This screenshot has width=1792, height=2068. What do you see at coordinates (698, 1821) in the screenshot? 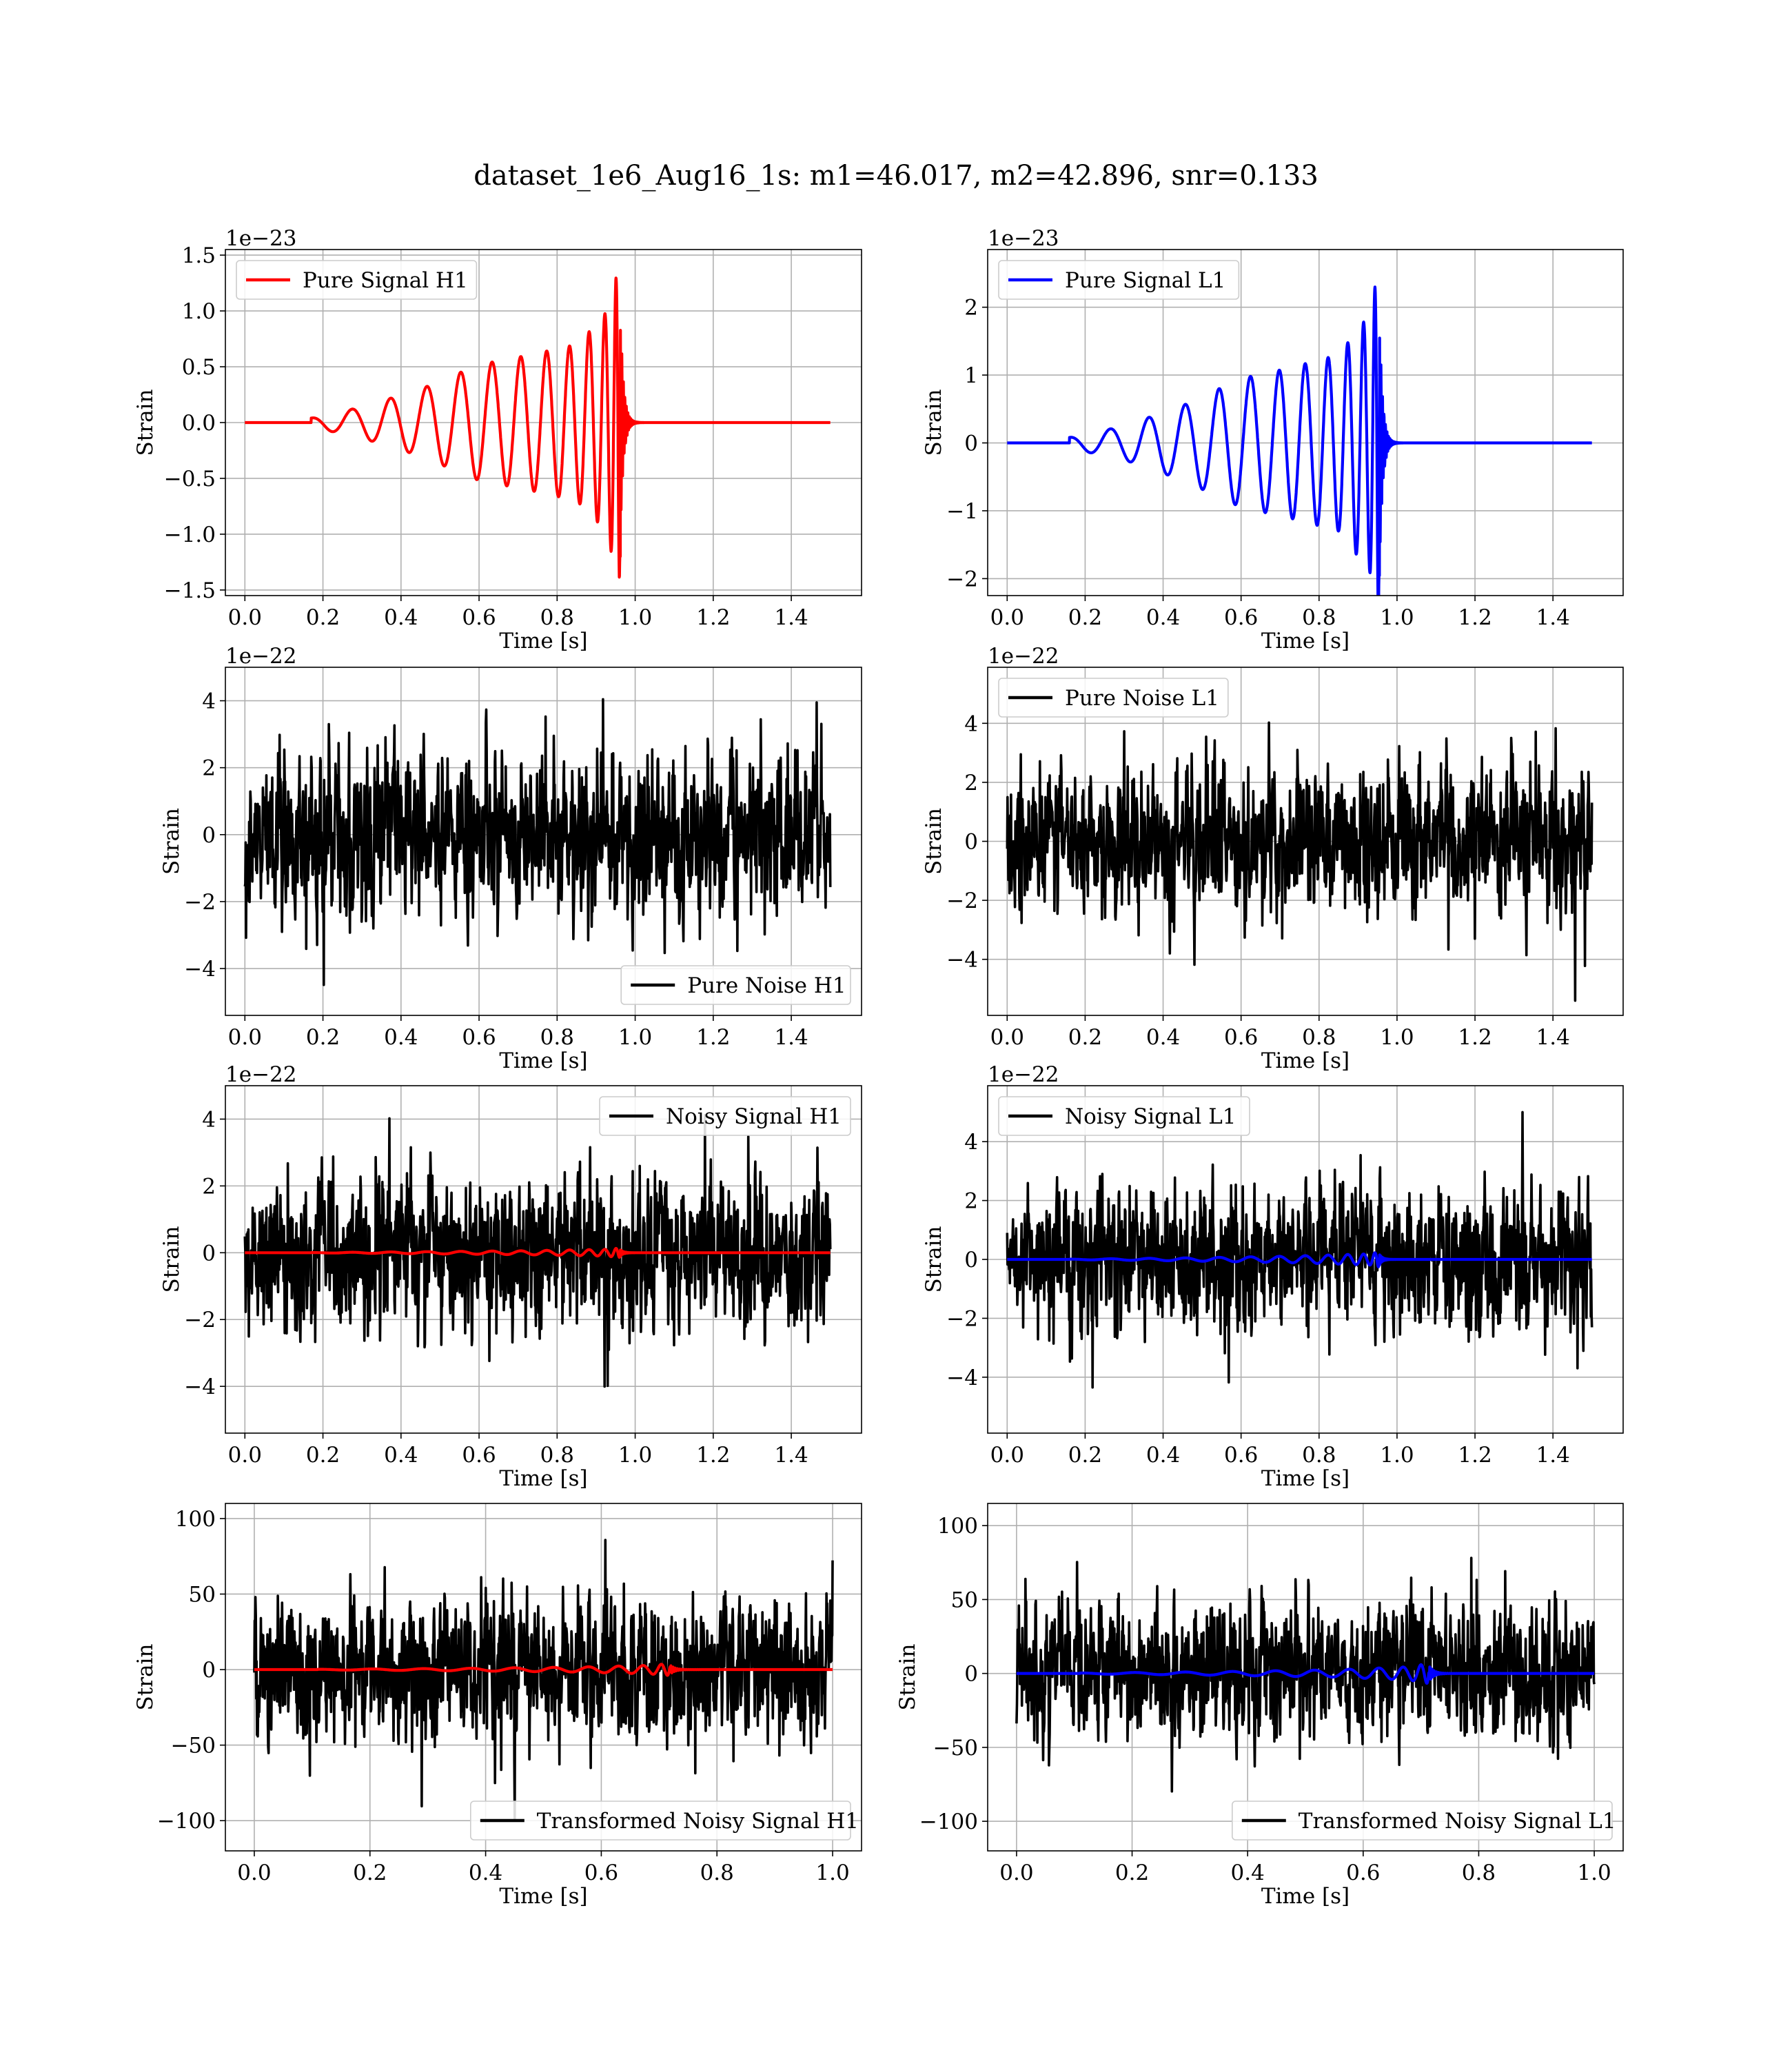
I see `legend-label: Transformed Noisy Signal H1` at bounding box center [698, 1821].